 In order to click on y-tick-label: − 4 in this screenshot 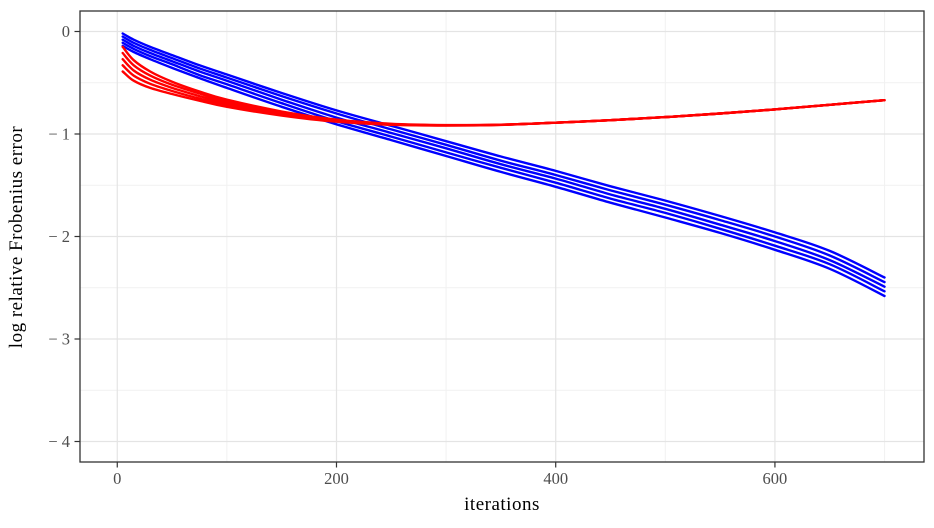, I will do `click(59, 441)`.